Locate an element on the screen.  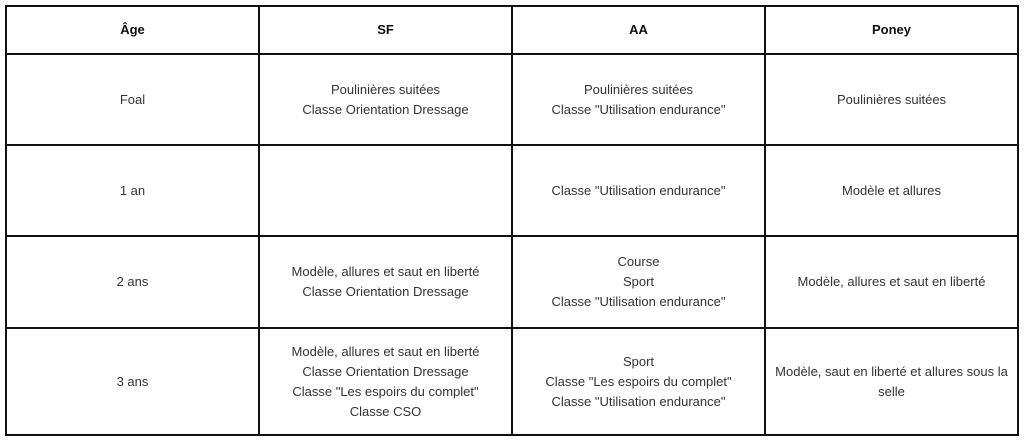
header-aa: AA is located at coordinates (638, 30).